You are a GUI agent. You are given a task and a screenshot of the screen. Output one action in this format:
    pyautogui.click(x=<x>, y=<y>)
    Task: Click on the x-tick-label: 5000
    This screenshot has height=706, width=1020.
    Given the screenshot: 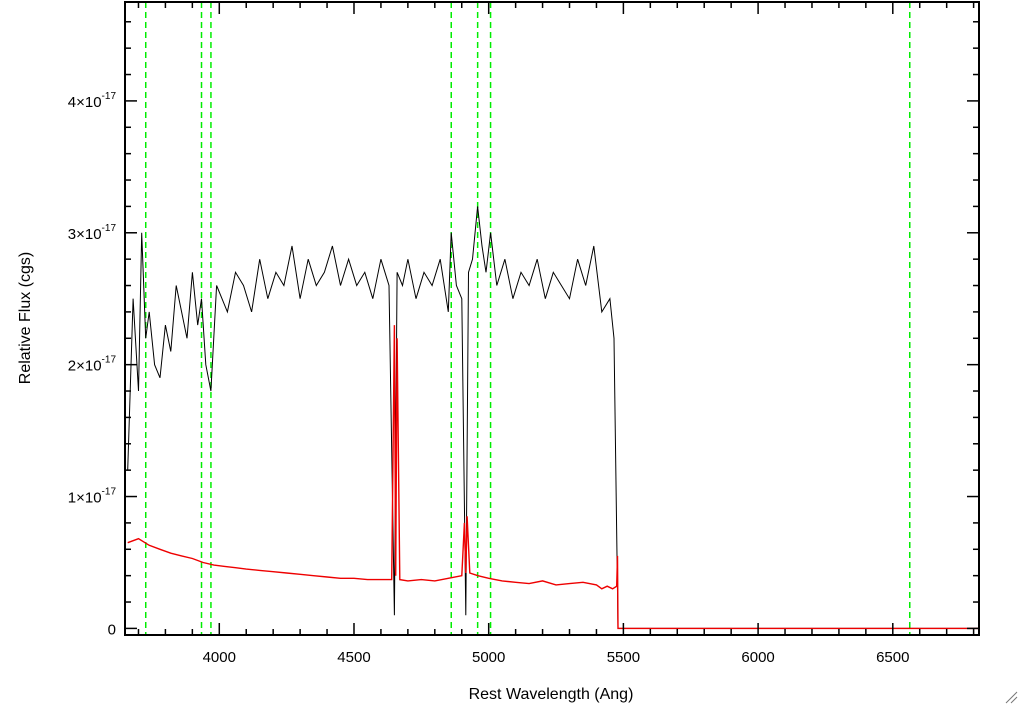 What is the action you would take?
    pyautogui.click(x=488, y=657)
    